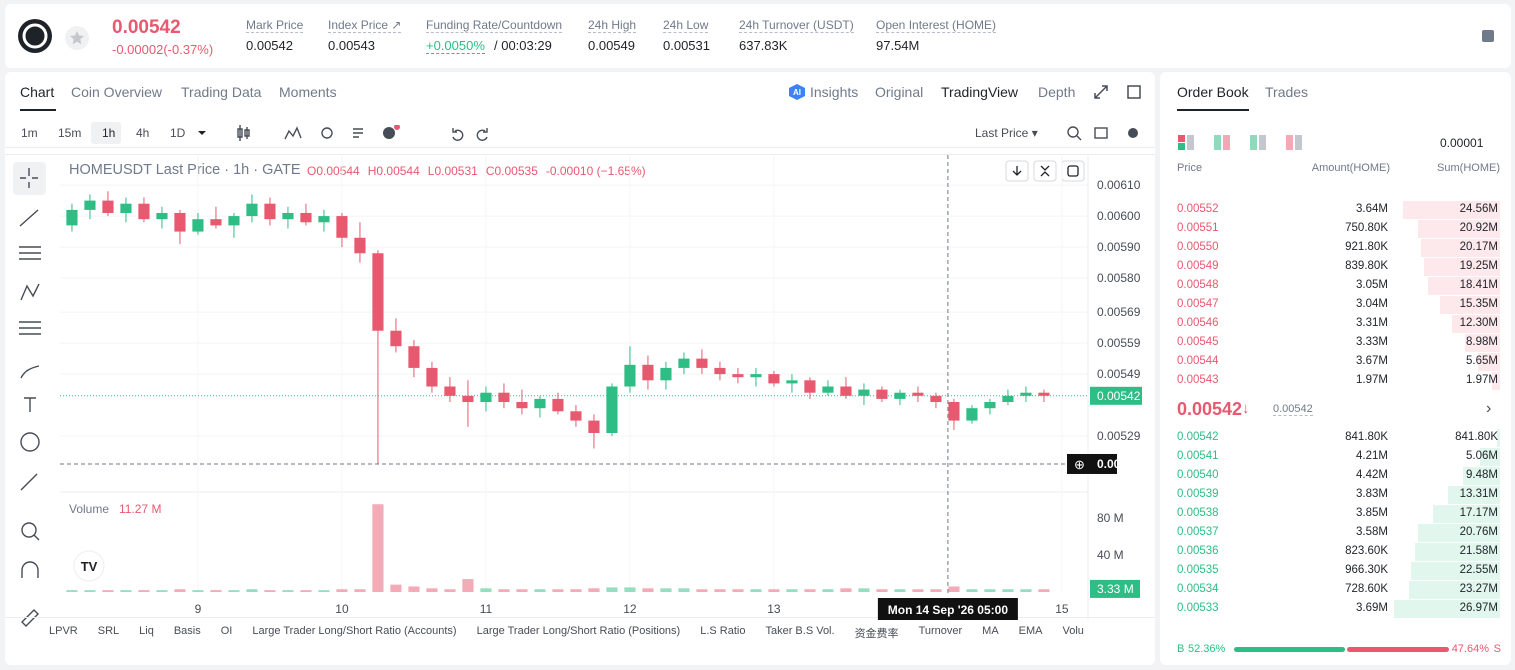 The width and height of the screenshot is (1515, 670). Describe the element at coordinates (580, 147) in the screenshot. I see `divider` at that location.